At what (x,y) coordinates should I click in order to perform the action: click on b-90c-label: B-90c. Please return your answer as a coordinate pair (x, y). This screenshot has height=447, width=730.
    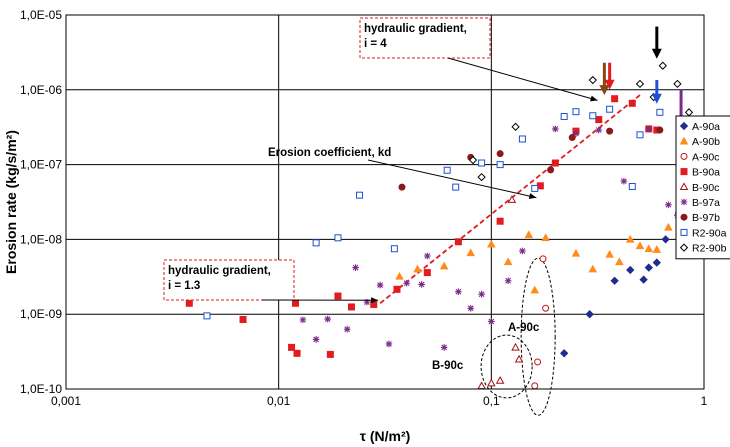
    Looking at the image, I should click on (448, 366).